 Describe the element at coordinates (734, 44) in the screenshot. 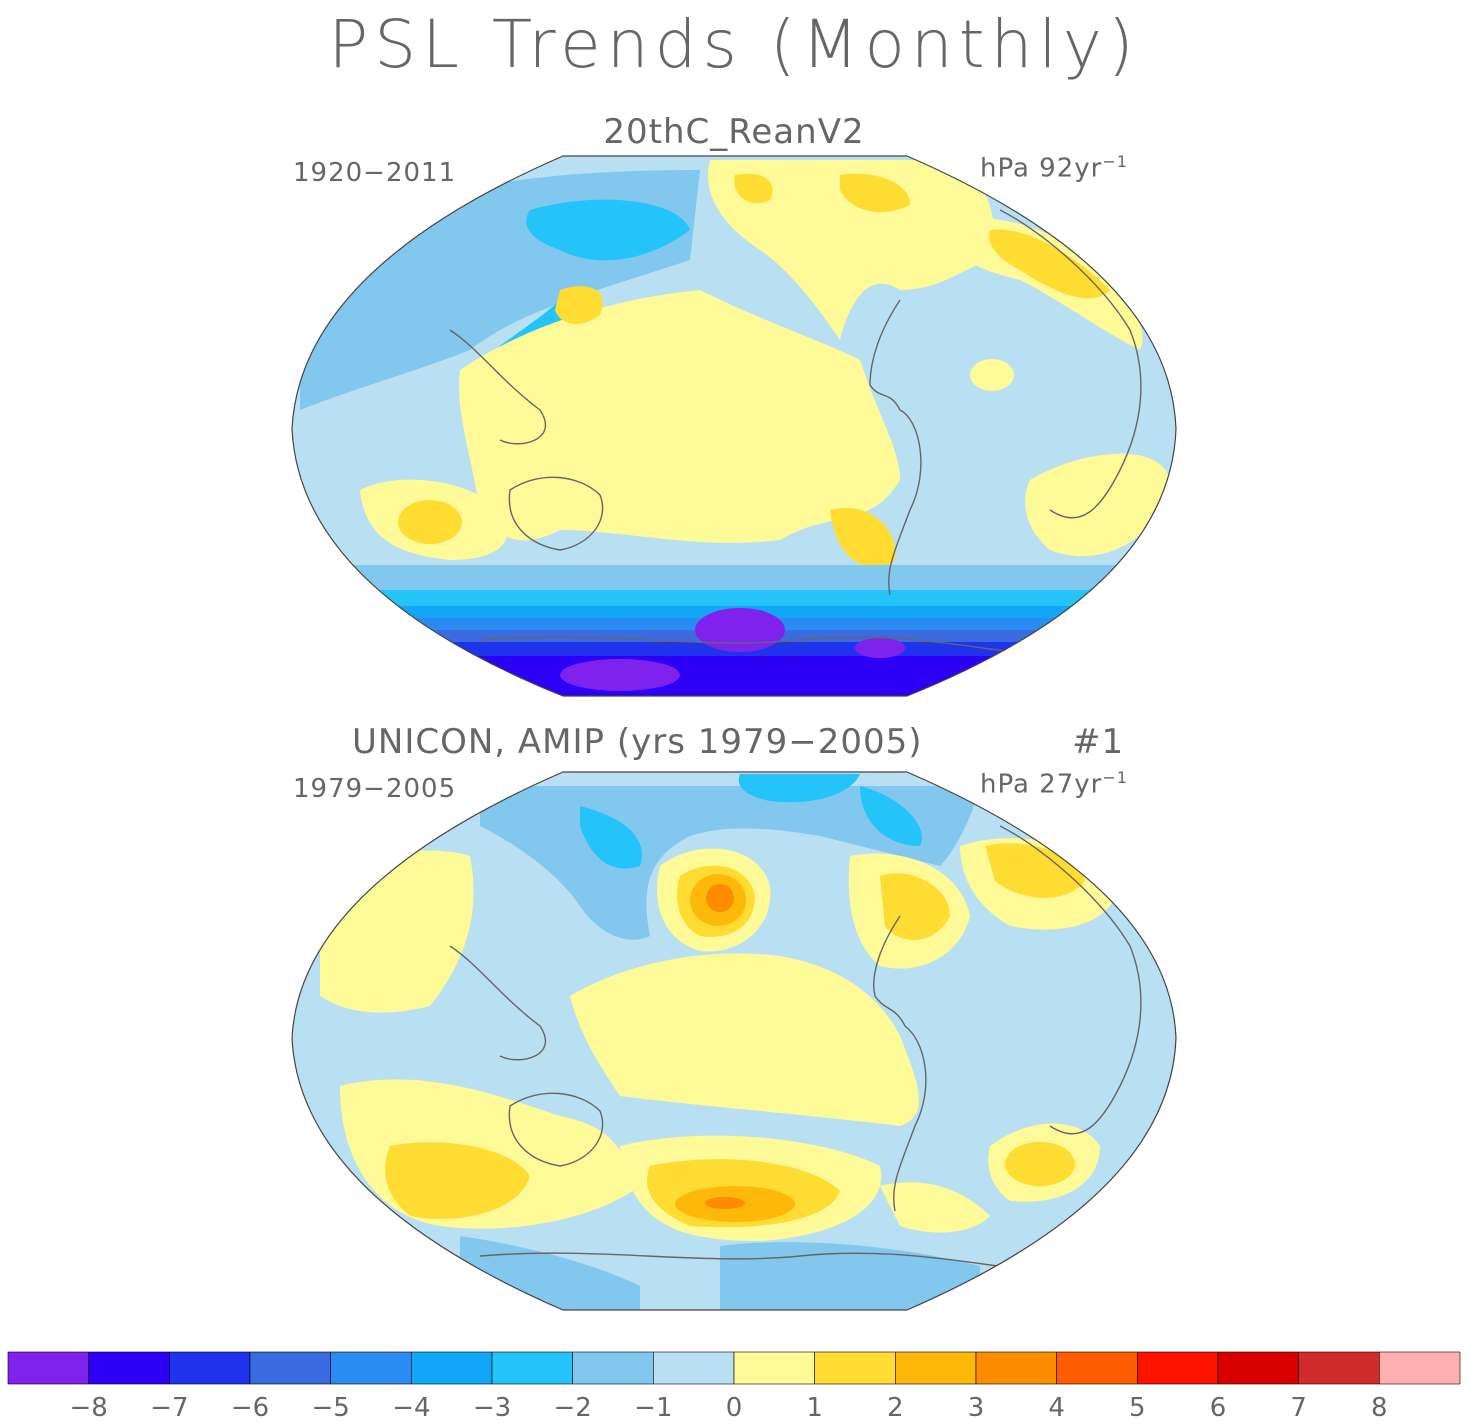

I see `figure-title: PSL Trends (Monthly)` at that location.